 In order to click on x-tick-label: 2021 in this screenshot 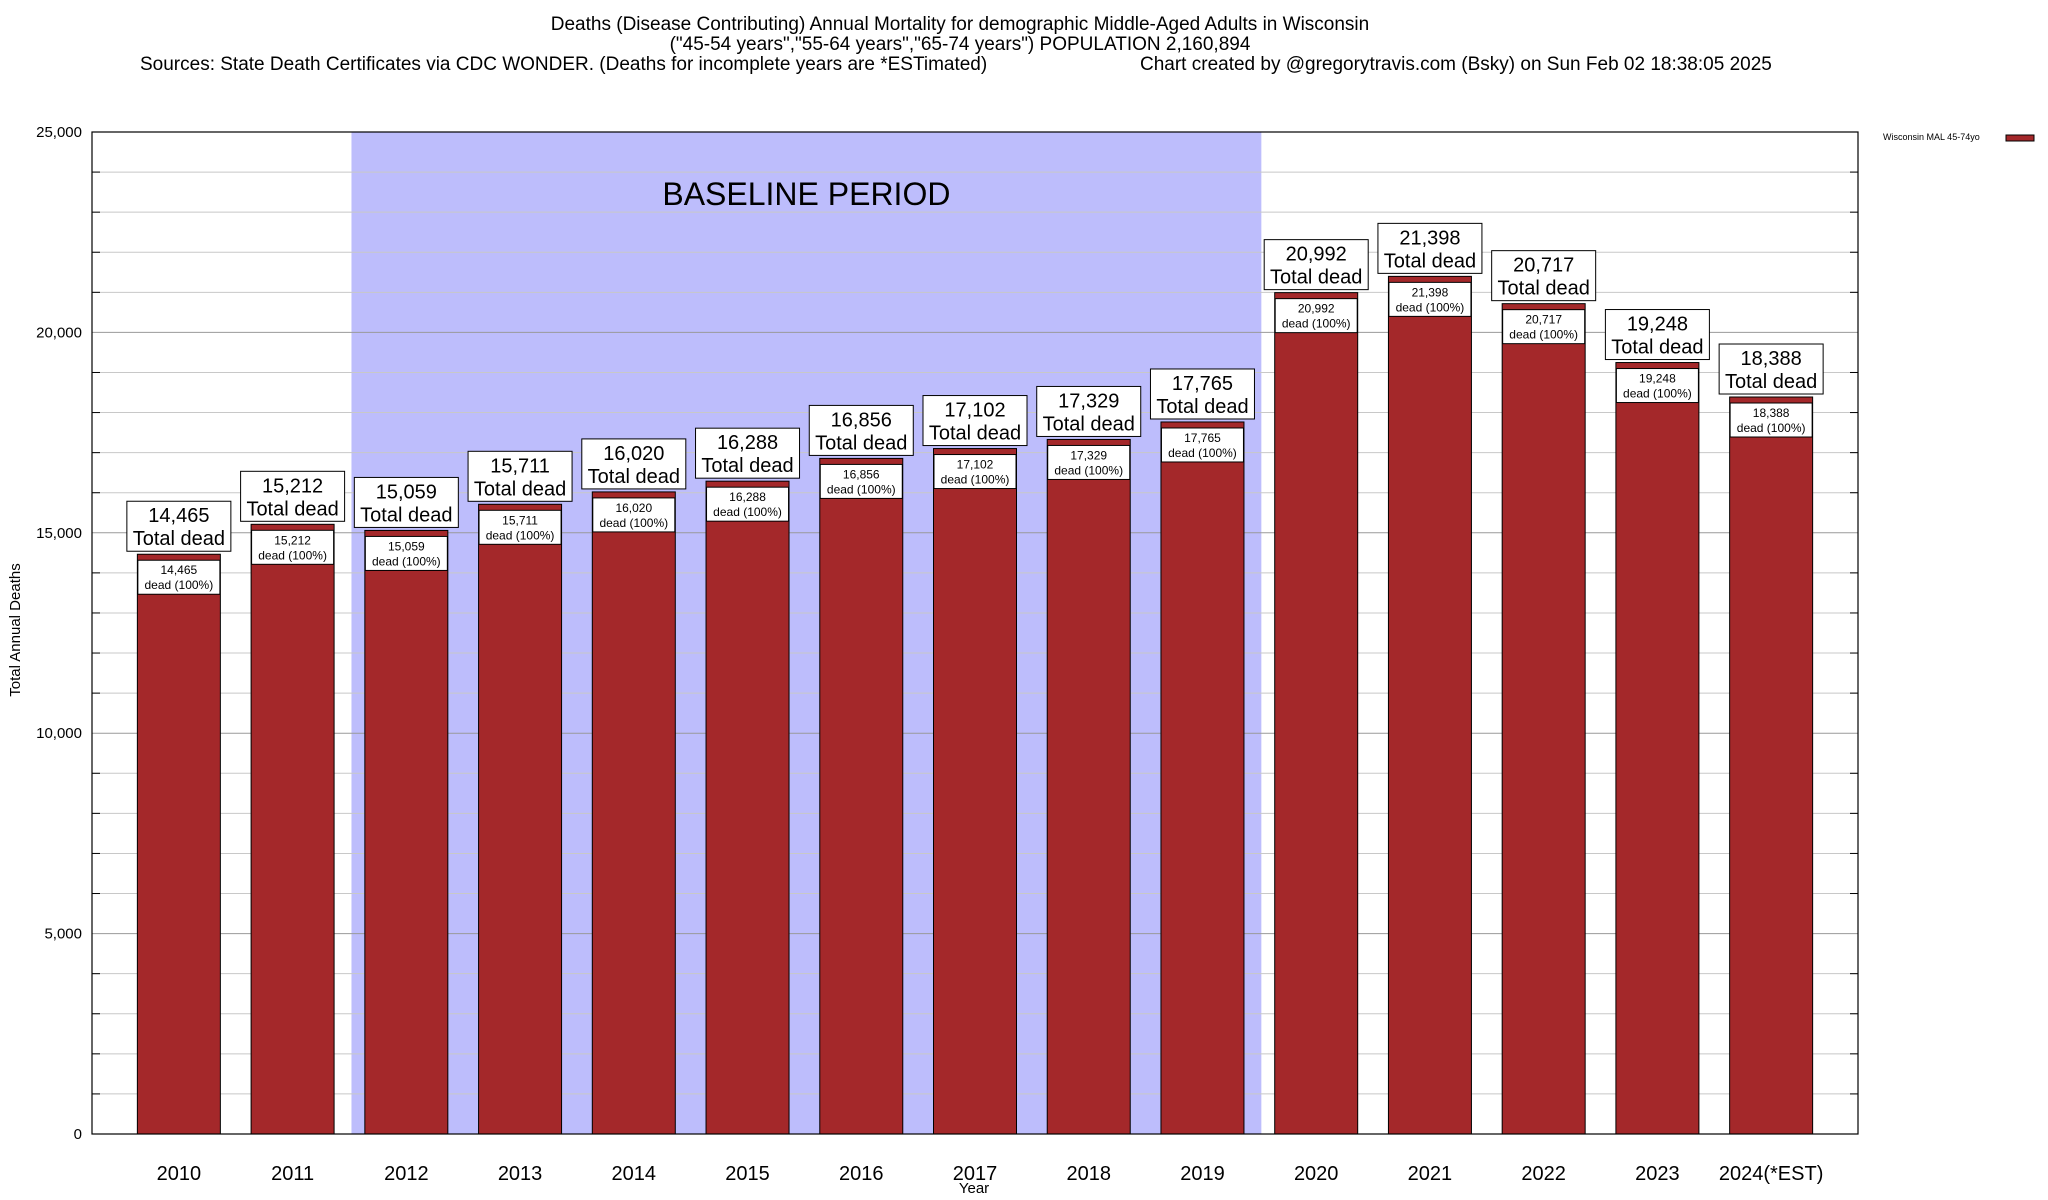, I will do `click(1430, 1174)`.